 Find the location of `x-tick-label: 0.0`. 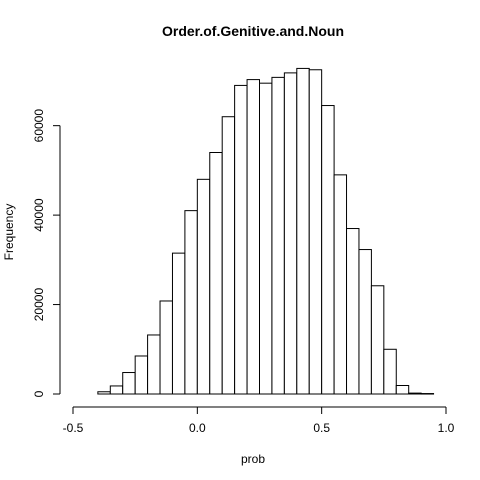

x-tick-label: 0.0 is located at coordinates (197, 428).